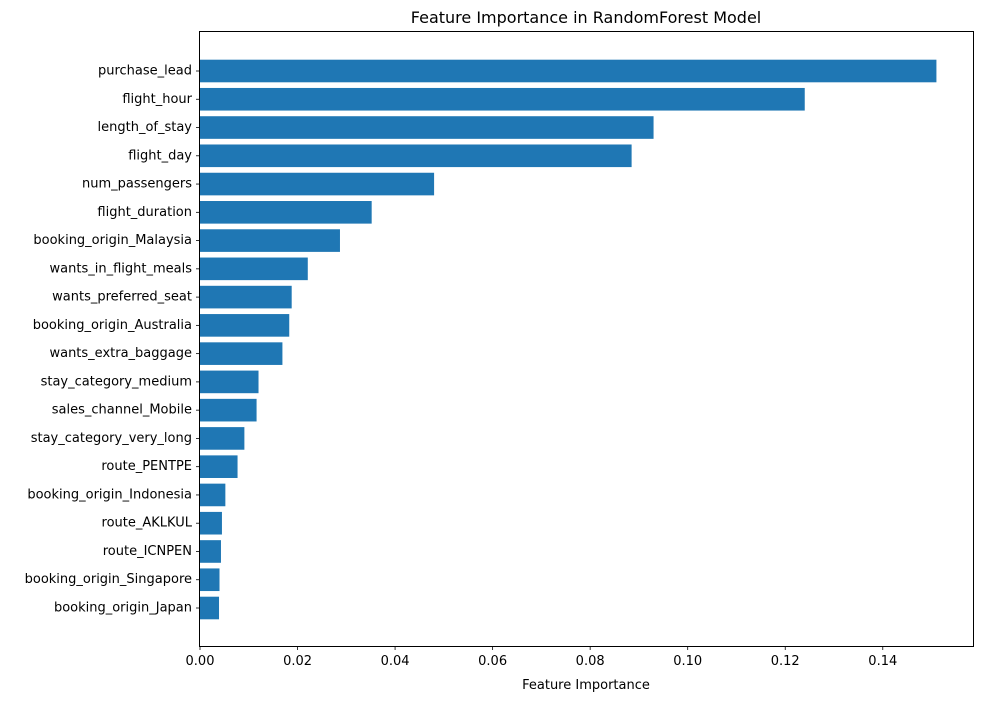 This screenshot has height=701, width=984. What do you see at coordinates (144, 212) in the screenshot?
I see `y-tick-label: flight_duration` at bounding box center [144, 212].